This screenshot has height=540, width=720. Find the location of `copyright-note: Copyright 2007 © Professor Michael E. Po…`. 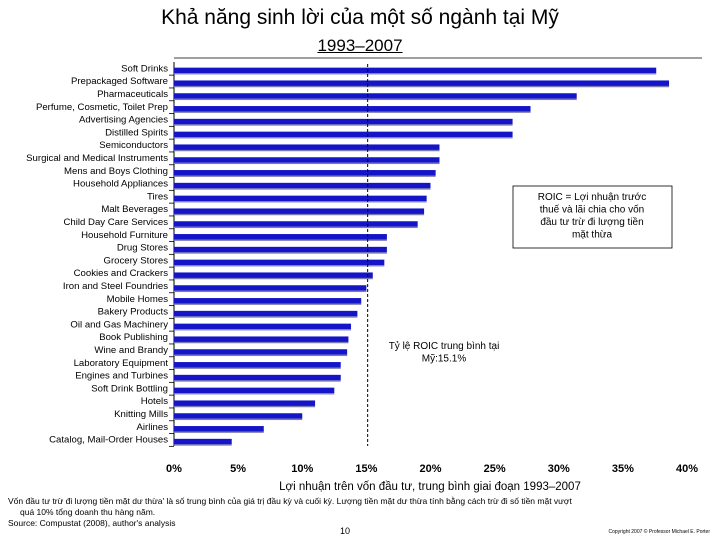

copyright-note: Copyright 2007 © Professor Michael E. Po… is located at coordinates (659, 532).